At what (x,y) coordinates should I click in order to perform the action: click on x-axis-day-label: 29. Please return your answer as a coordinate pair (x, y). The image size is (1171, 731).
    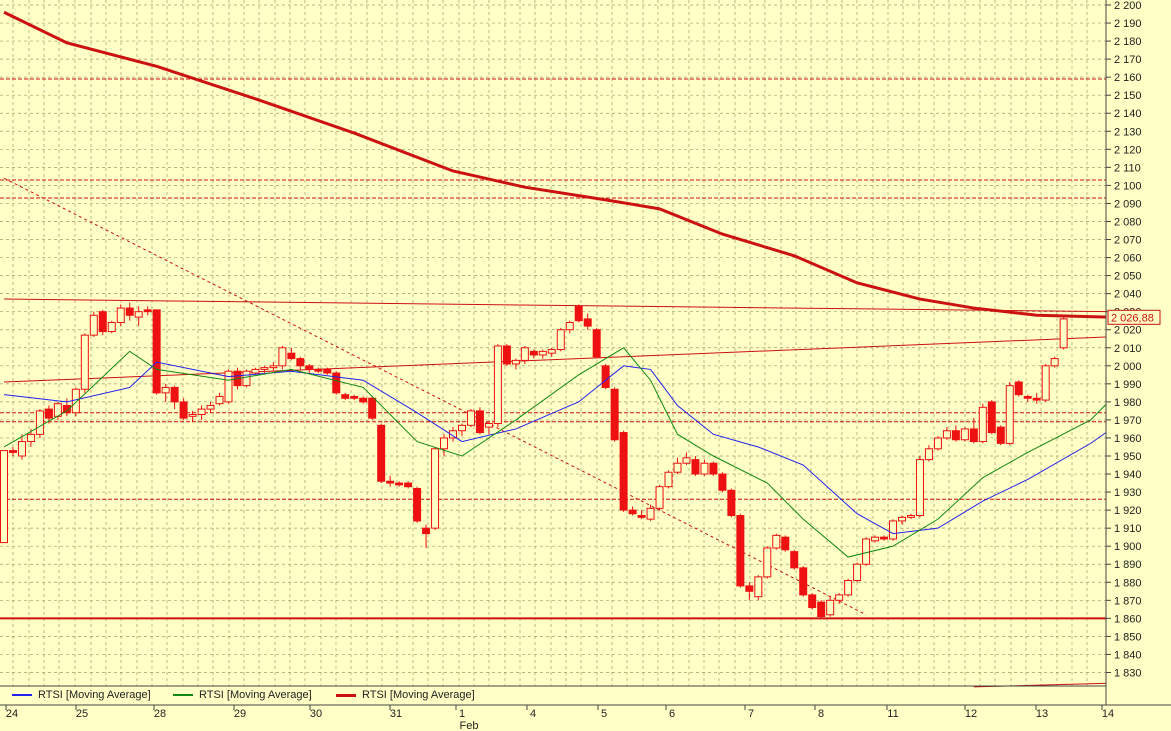
    Looking at the image, I should click on (240, 714).